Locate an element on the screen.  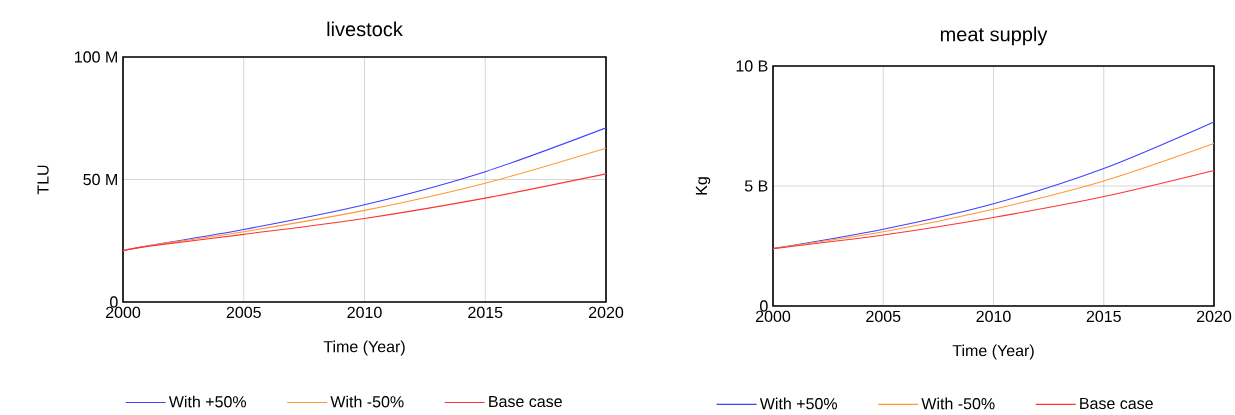
y-tick-label: 10 B is located at coordinates (752, 66).